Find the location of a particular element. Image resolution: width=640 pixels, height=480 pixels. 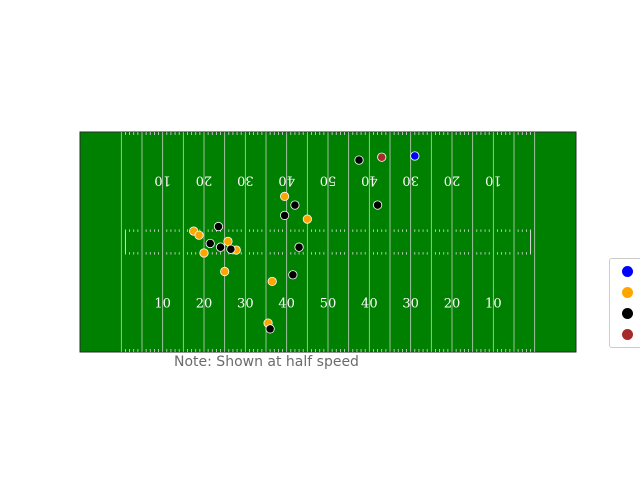

yard-number-bottom: 50 is located at coordinates (328, 303).